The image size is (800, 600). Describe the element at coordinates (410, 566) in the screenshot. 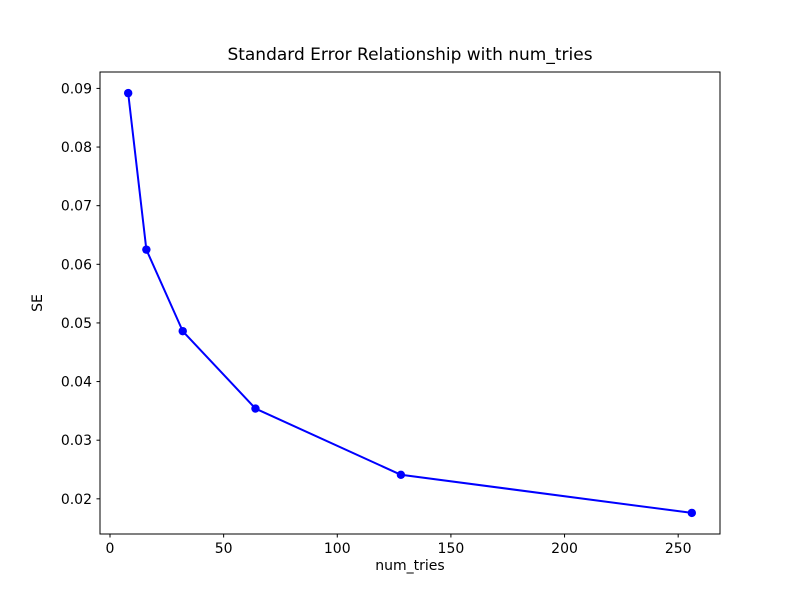

I see `x-axis-label: num_tries` at that location.